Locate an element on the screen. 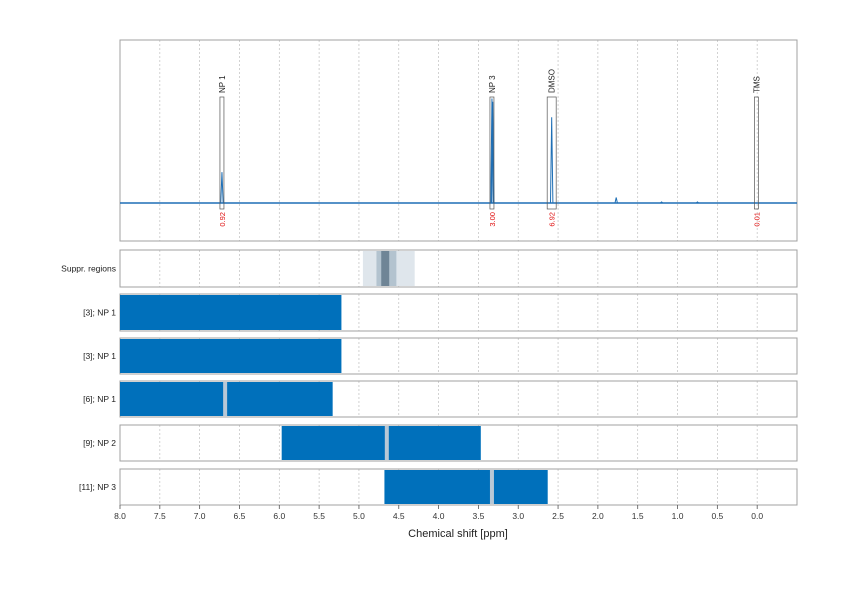 This screenshot has height=595, width=842. x-tick-label: 4.0 is located at coordinates (439, 516).